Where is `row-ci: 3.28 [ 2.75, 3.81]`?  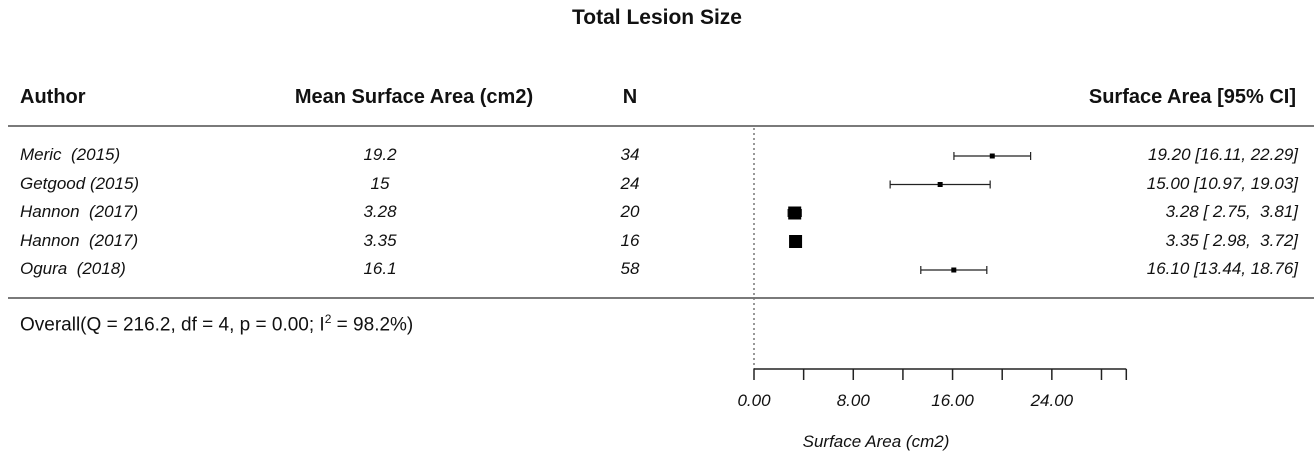 row-ci: 3.28 [ 2.75, 3.81] is located at coordinates (1231, 211).